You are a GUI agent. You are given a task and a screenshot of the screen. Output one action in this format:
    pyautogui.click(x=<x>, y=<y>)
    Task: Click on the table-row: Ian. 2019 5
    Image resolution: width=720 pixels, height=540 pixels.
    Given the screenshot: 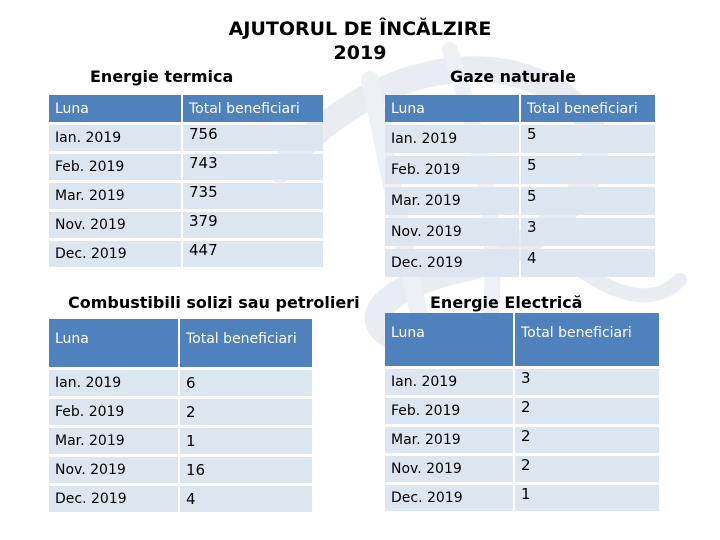 What is the action you would take?
    pyautogui.click(x=520, y=139)
    